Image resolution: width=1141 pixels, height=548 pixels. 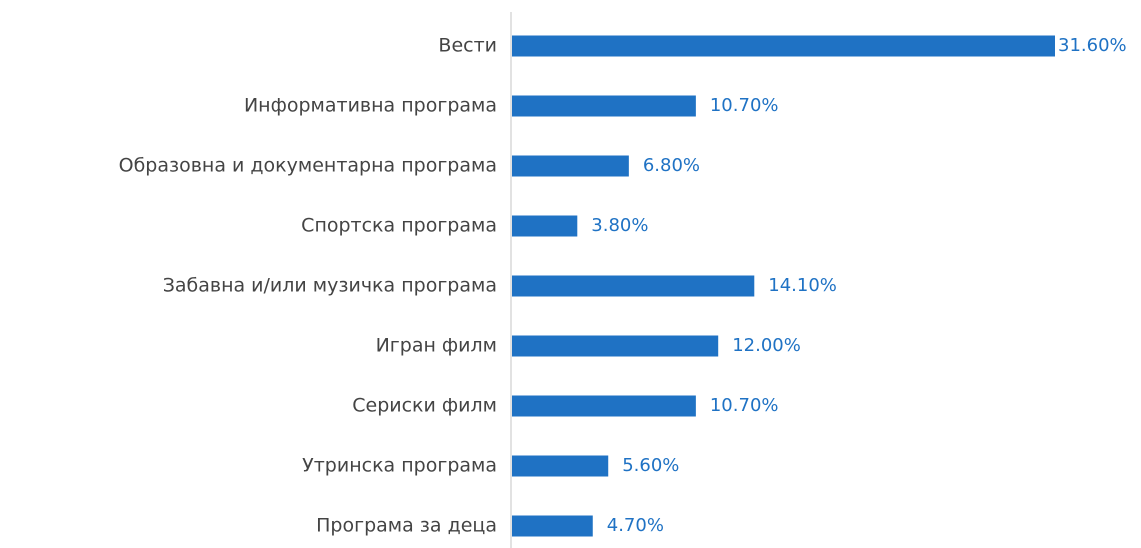 I want to click on category-label: Сериски филм, so click(x=424, y=406).